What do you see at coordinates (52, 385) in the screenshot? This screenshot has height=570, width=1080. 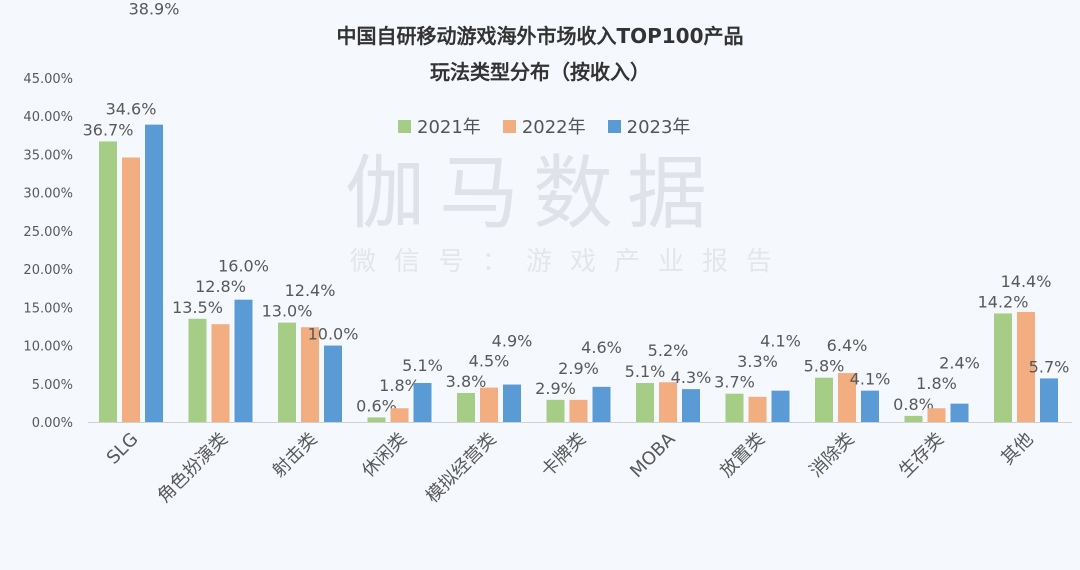 I see `y-tick-label: 5.00%` at bounding box center [52, 385].